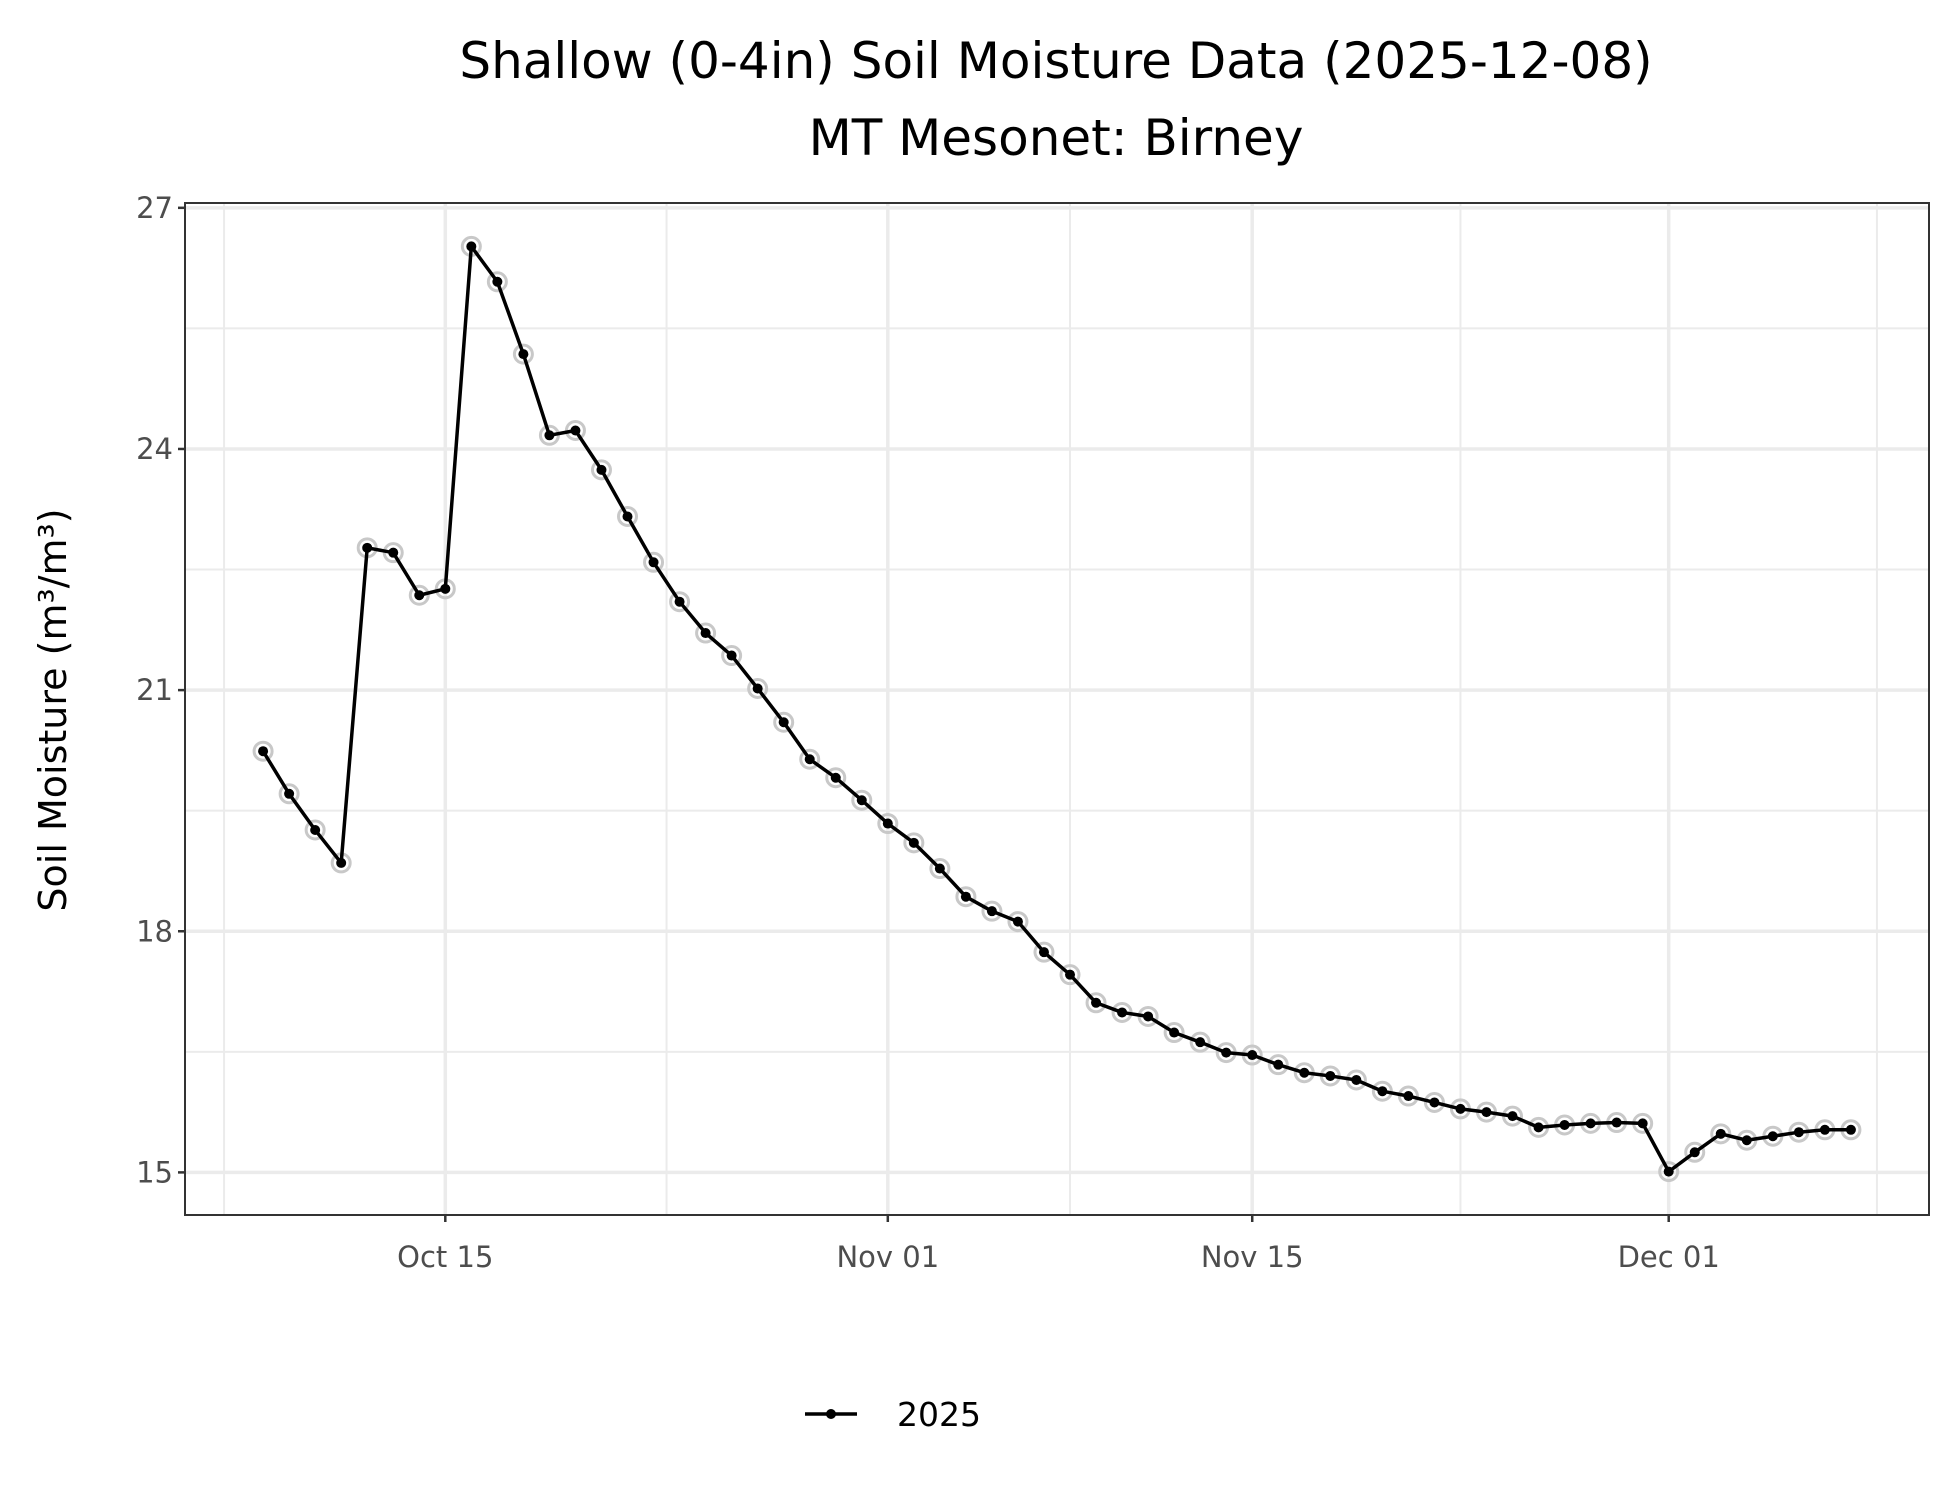 The image size is (1950, 1500). Describe the element at coordinates (445, 1257) in the screenshot. I see `x-tick-label: Oct 15` at that location.